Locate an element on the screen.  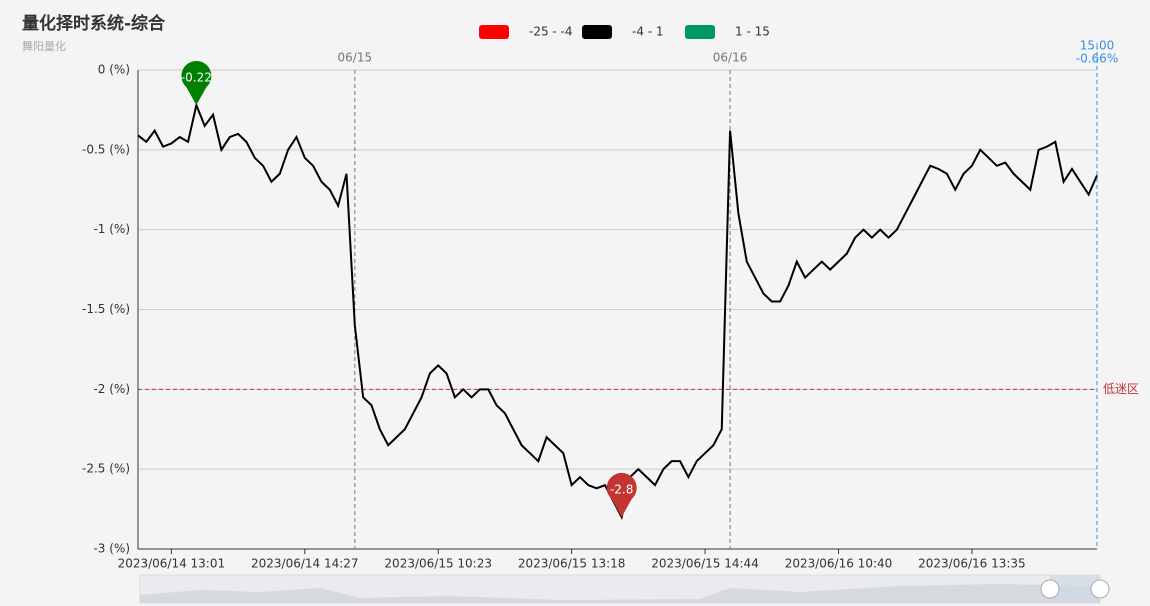
mark-point-label: -2.8 is located at coordinates (621, 490).